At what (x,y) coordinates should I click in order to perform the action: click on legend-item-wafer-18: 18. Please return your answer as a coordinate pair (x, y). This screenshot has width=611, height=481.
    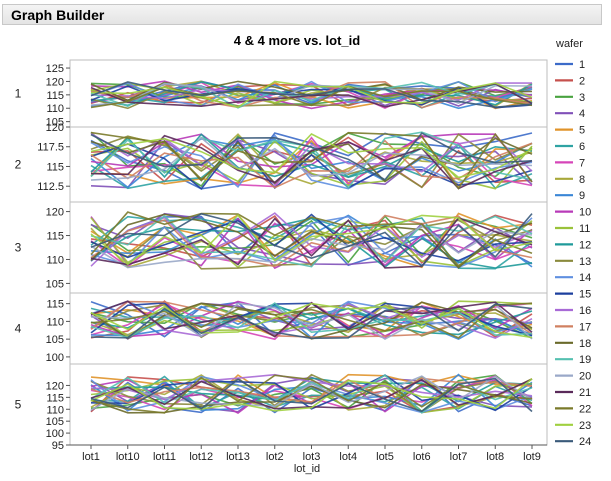
    Looking at the image, I should click on (573, 344).